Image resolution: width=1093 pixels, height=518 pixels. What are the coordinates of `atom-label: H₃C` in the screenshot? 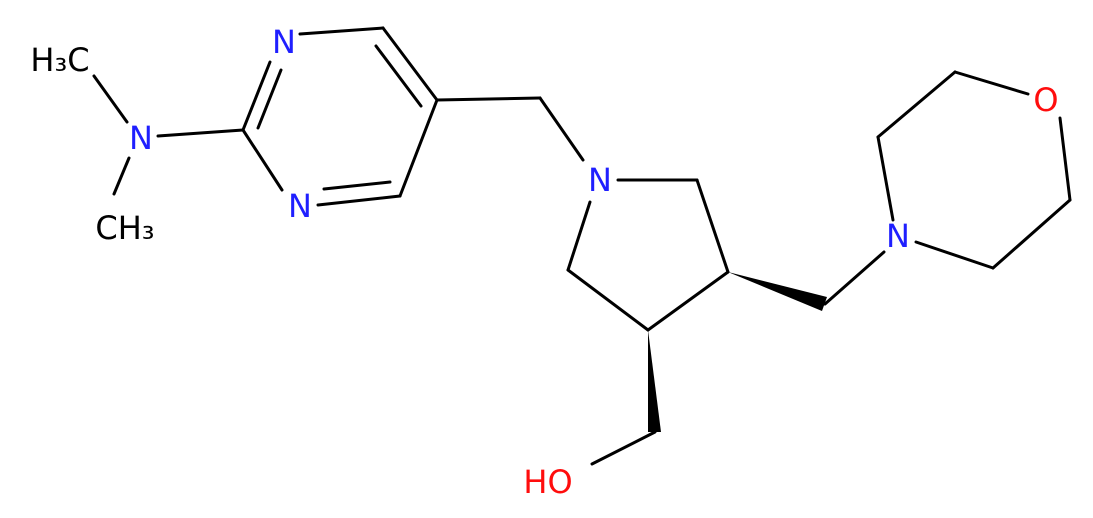 It's located at (59, 60).